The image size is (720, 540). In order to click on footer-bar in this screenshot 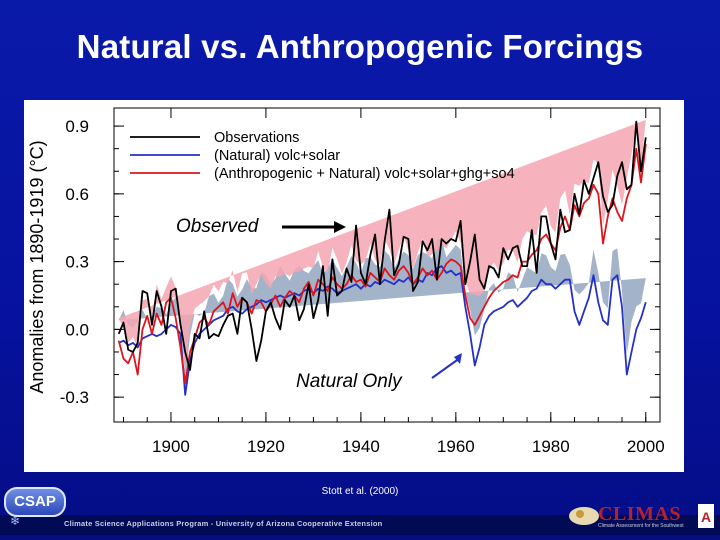, I will do `click(360, 525)`.